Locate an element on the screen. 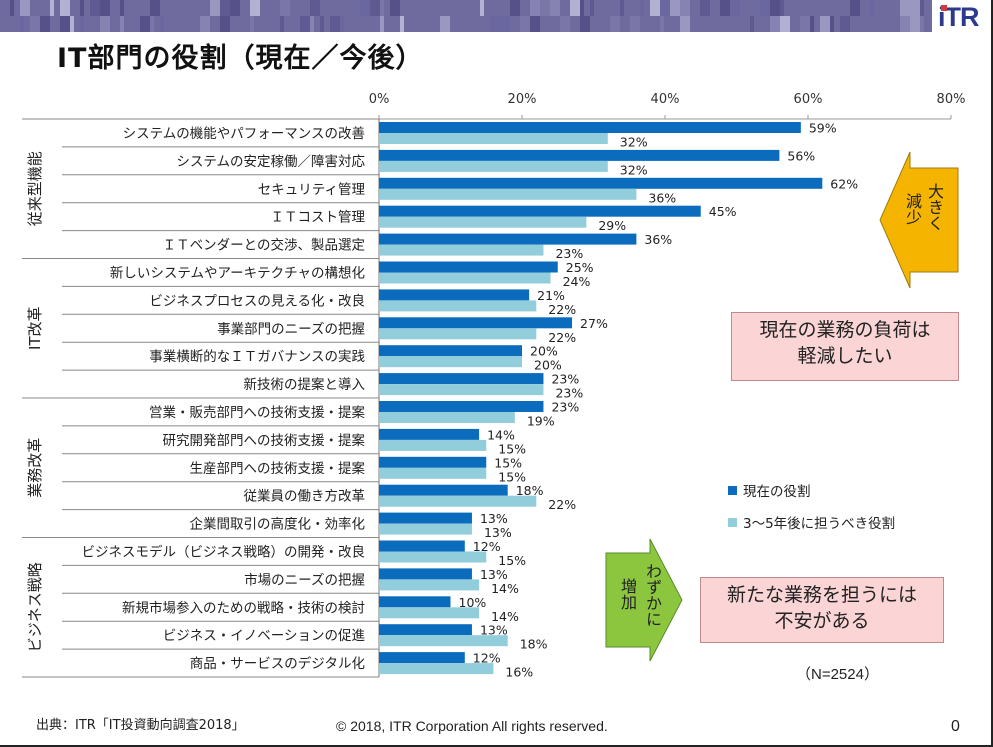 The height and width of the screenshot is (747, 993). data-label-future: 22% is located at coordinates (562, 337).